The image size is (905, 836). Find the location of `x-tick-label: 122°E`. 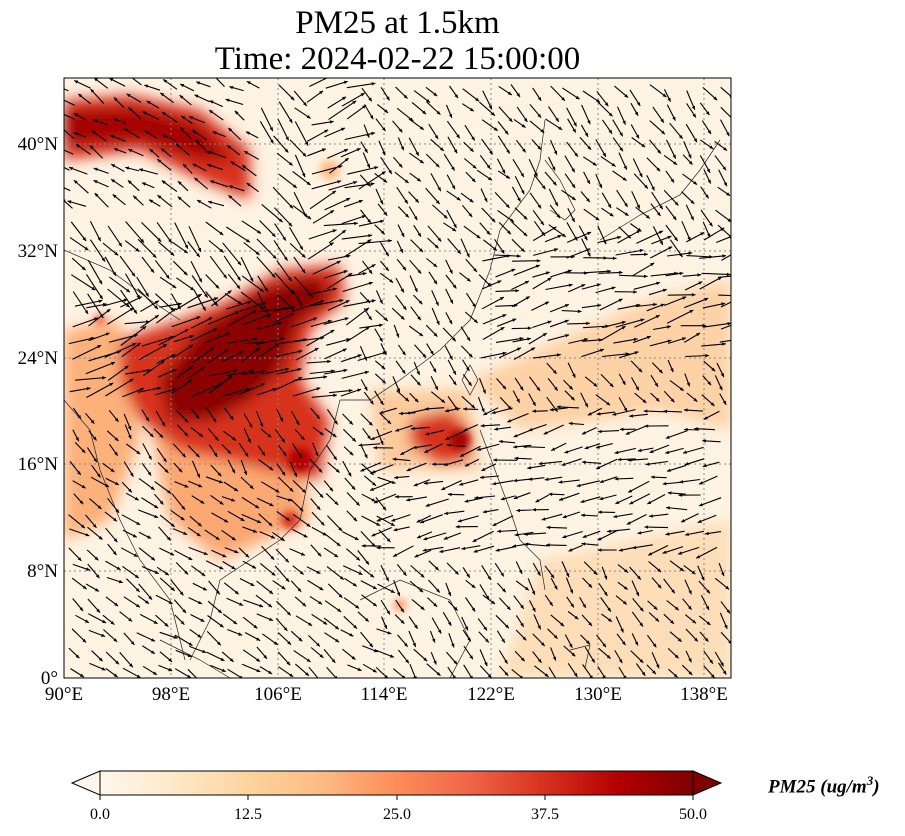

x-tick-label: 122°E is located at coordinates (491, 694).